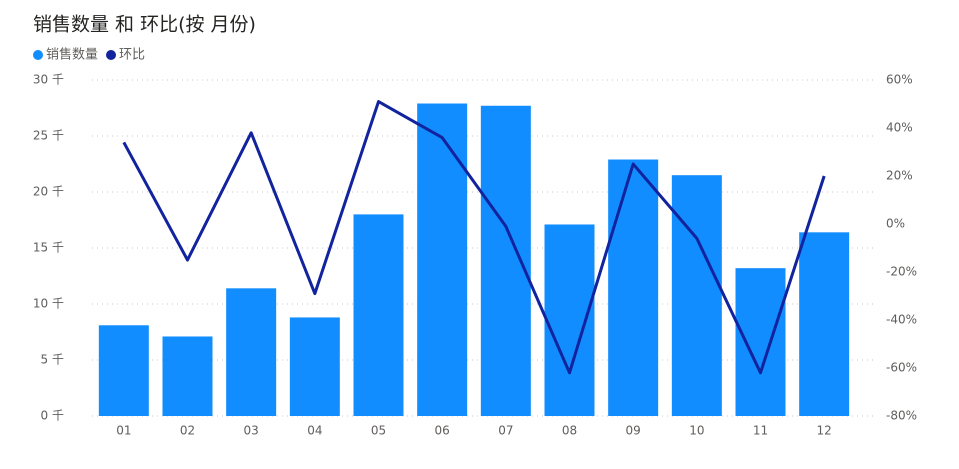 The height and width of the screenshot is (469, 959). What do you see at coordinates (314, 431) in the screenshot?
I see `x-tick-label: 04` at bounding box center [314, 431].